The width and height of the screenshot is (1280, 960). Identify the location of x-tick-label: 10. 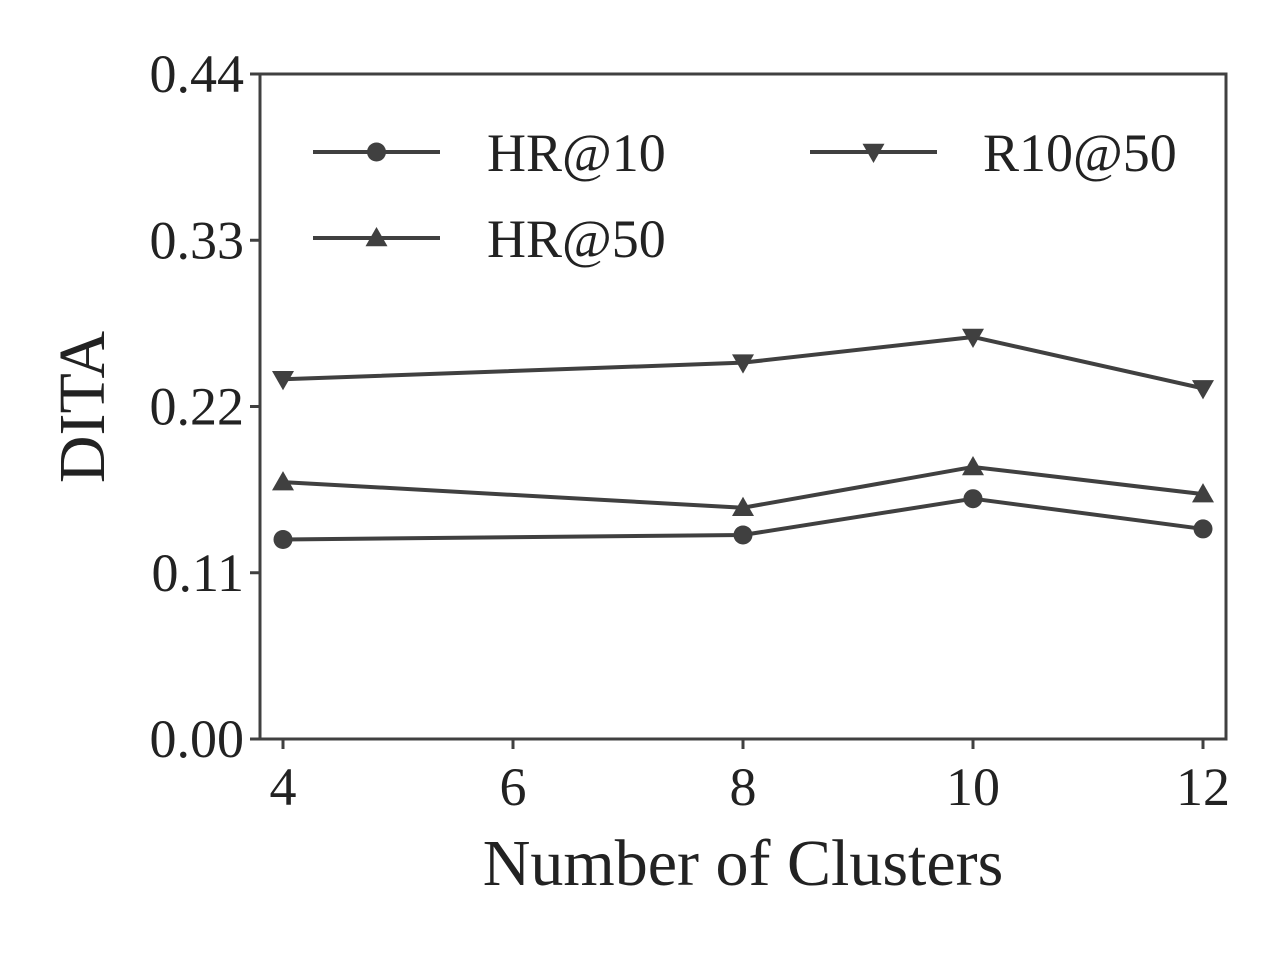
(973, 787).